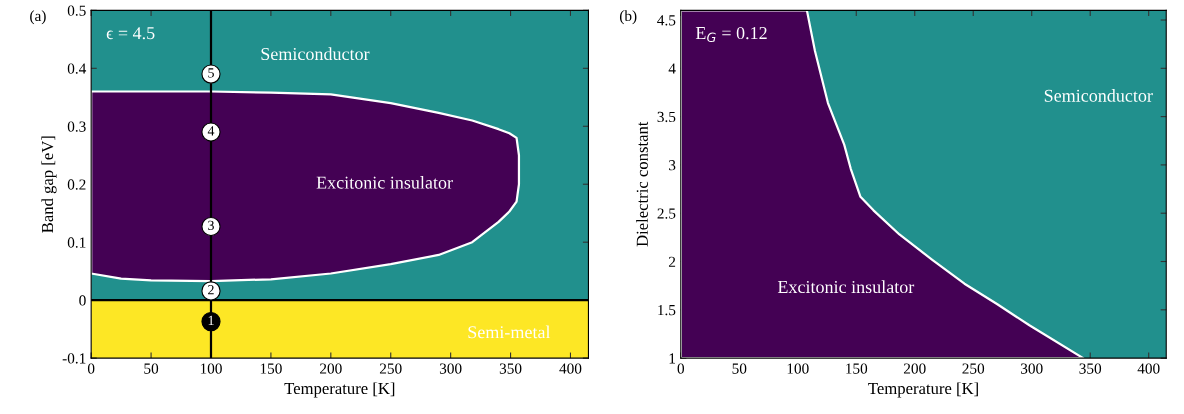  What do you see at coordinates (731, 34) in the screenshot?
I see `annotation: E$_{G}$ = 0.12` at bounding box center [731, 34].